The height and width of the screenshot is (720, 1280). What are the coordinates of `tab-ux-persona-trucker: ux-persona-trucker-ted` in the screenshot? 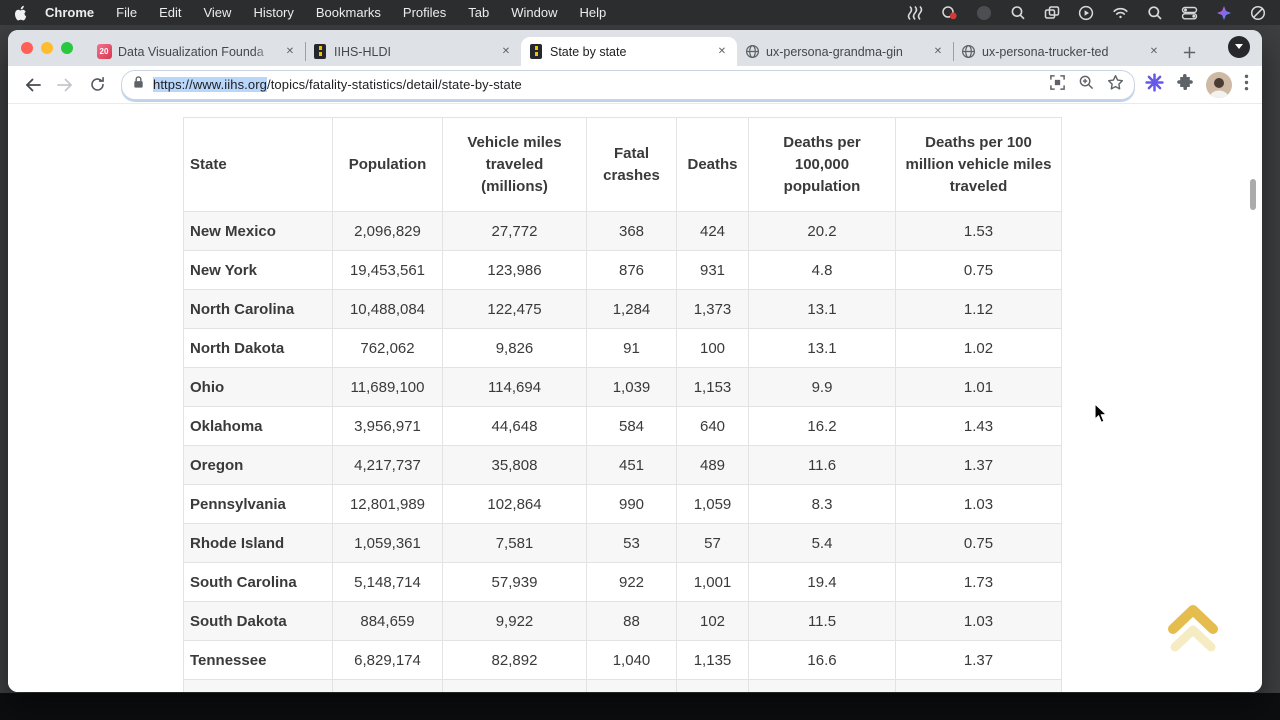 It's located at (1061, 51).